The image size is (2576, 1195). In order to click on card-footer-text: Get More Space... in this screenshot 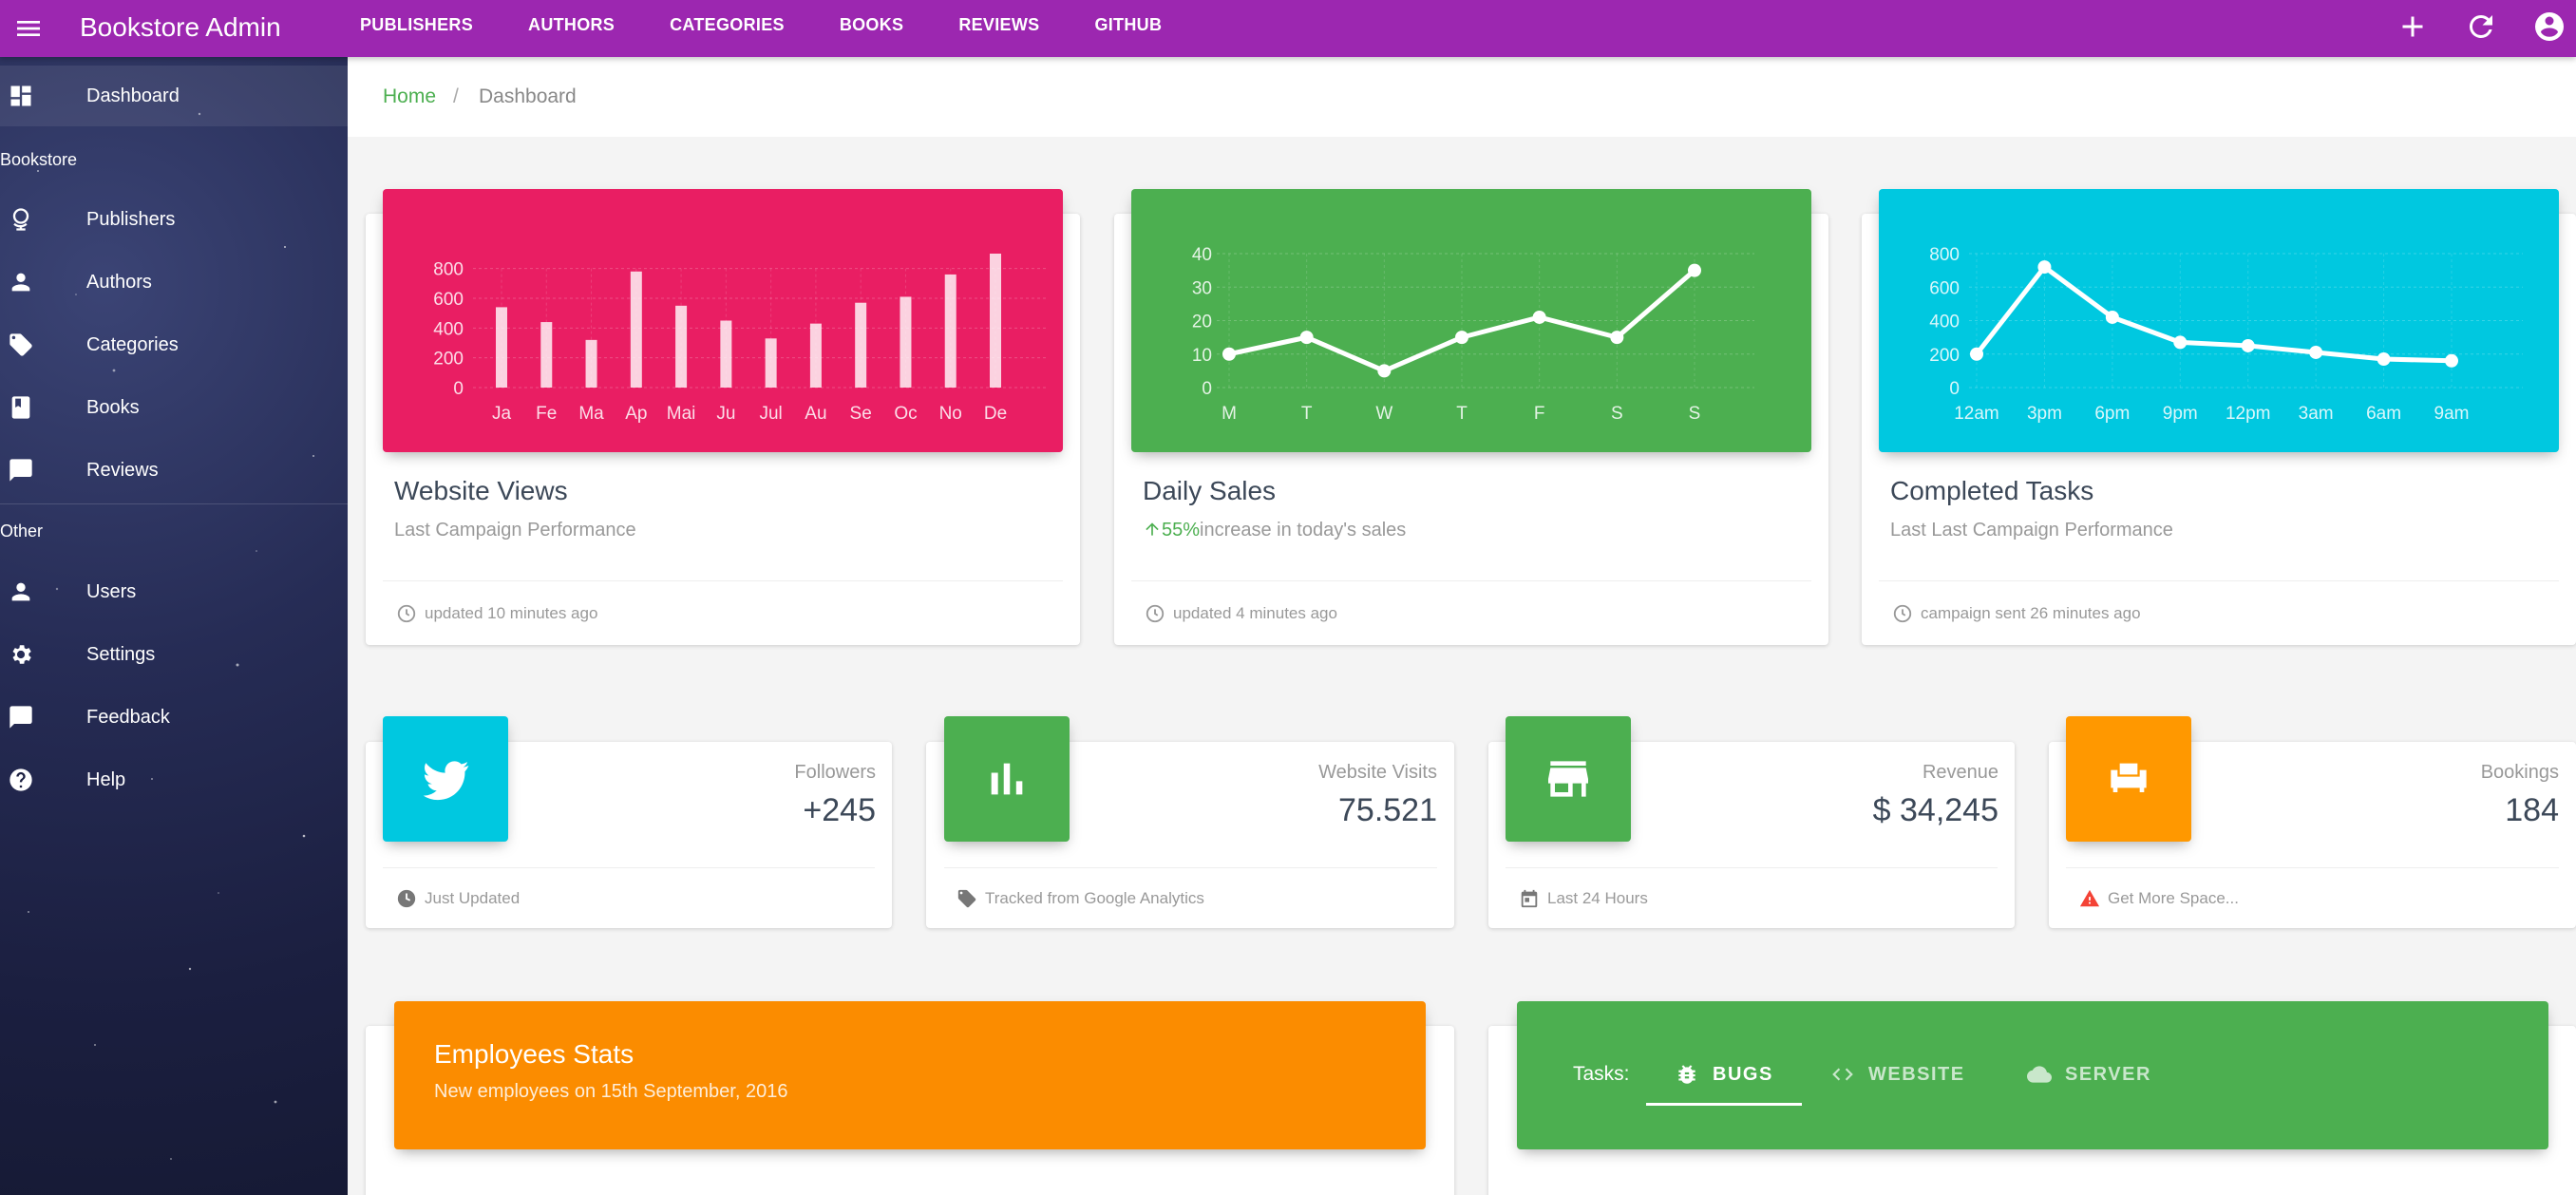, I will do `click(2173, 898)`.